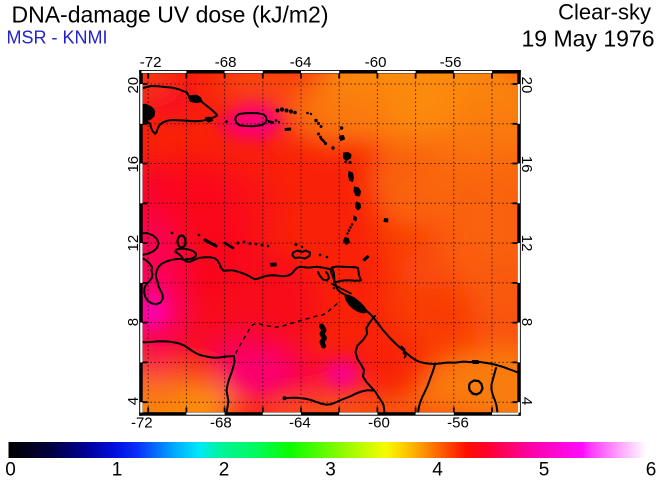  Describe the element at coordinates (10, 469) in the screenshot. I see `svg-text: 0` at that location.